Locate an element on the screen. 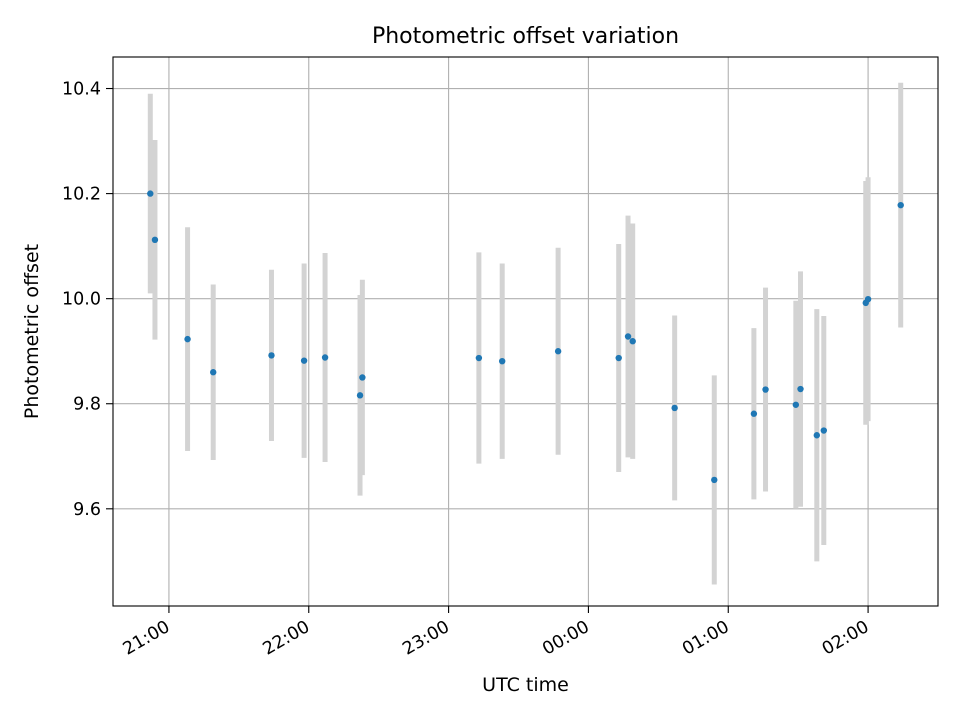 This screenshot has width=960, height=720. y-tick-label: 10.0 is located at coordinates (81, 300).